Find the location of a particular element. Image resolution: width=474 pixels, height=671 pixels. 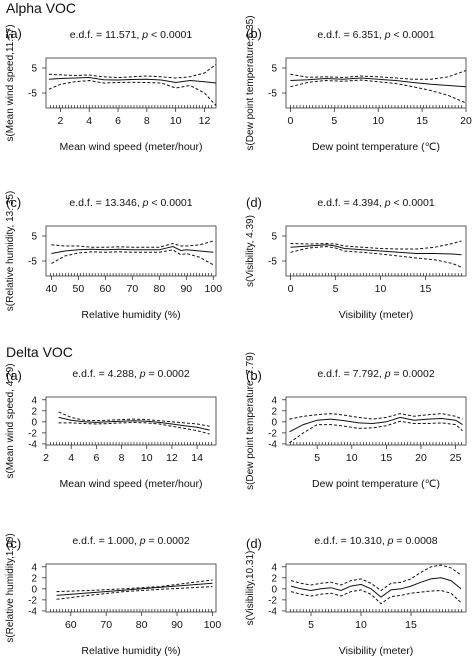

x-tick-label: 2 is located at coordinates (46, 458).